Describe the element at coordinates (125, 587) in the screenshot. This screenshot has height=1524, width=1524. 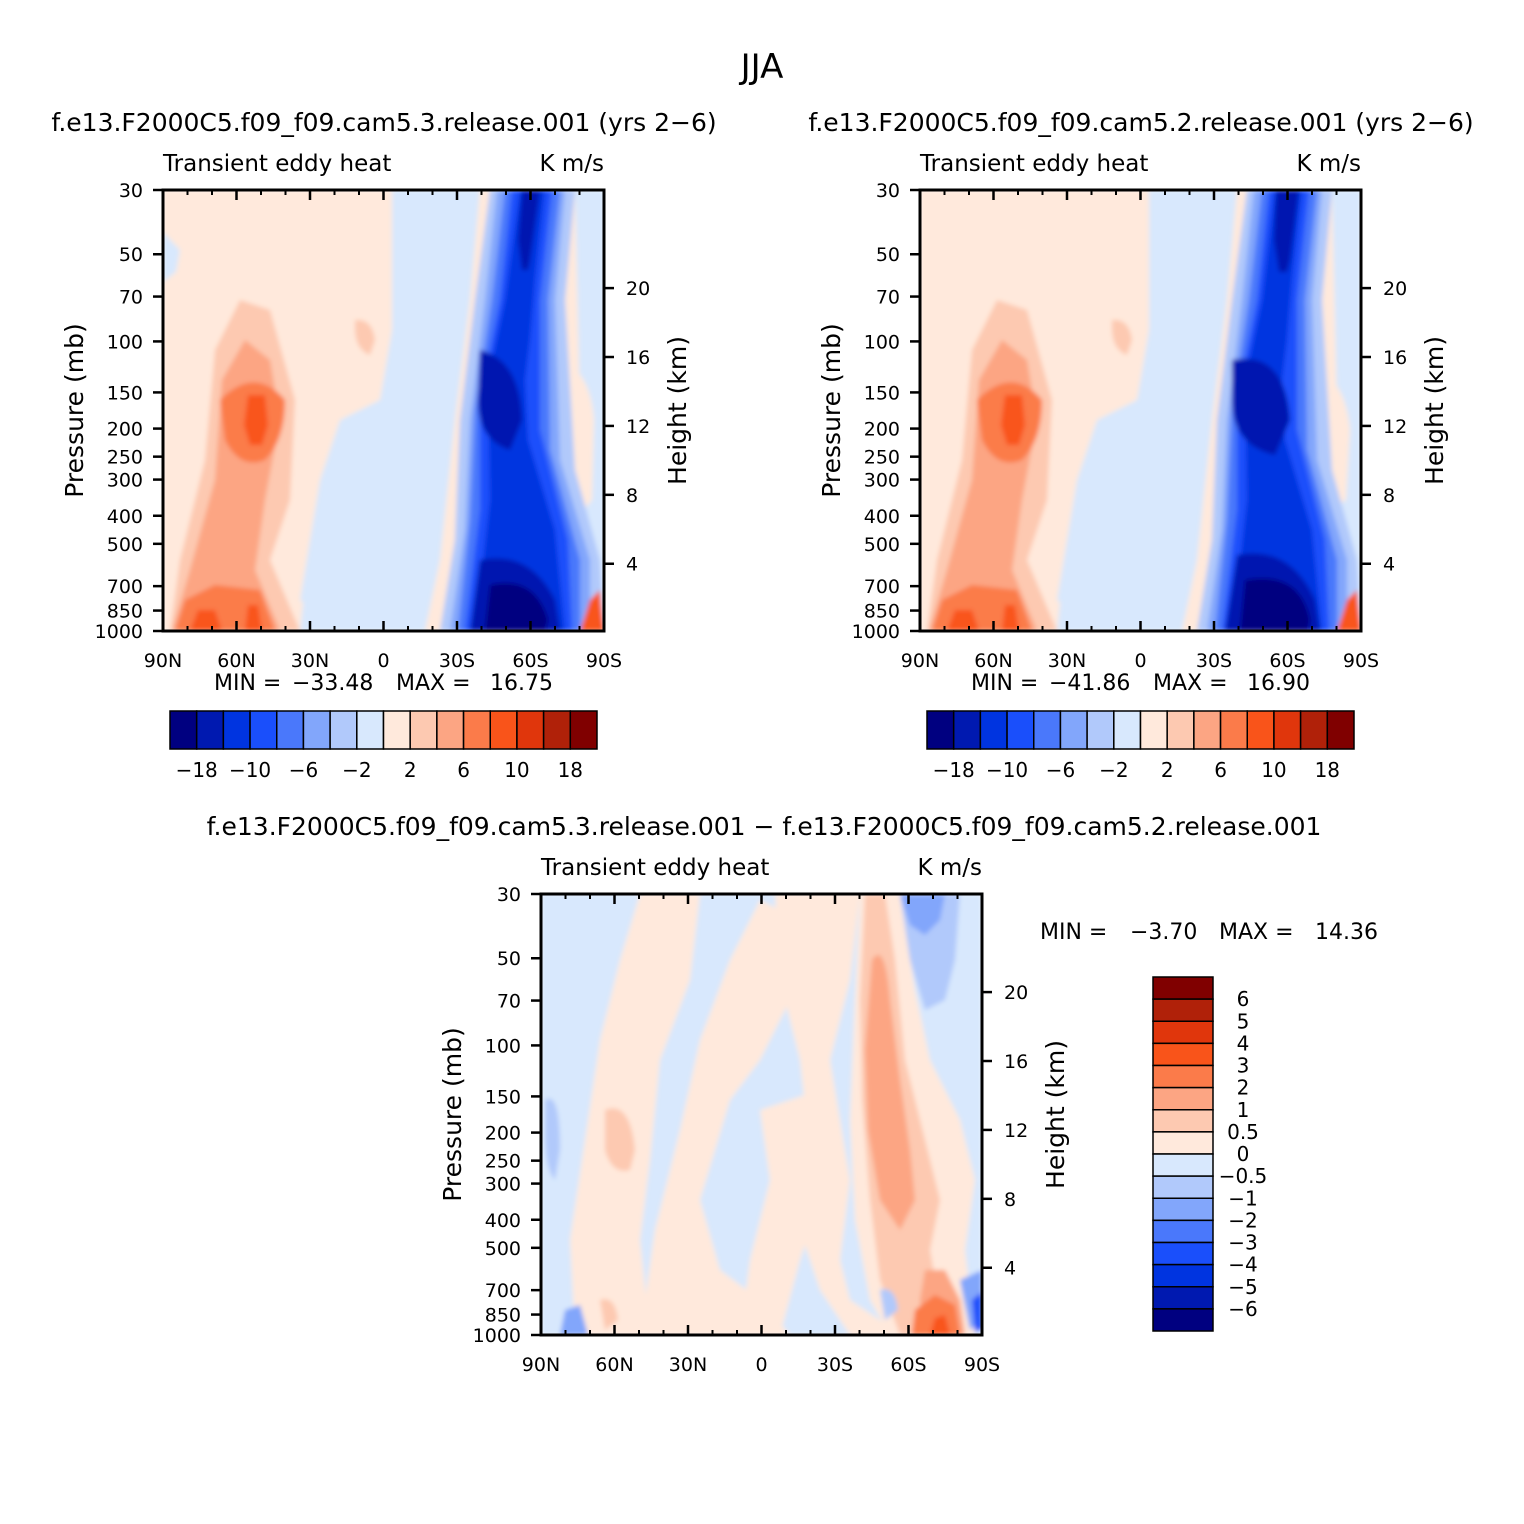
I see `panel-1-y-tick-label: 700` at that location.